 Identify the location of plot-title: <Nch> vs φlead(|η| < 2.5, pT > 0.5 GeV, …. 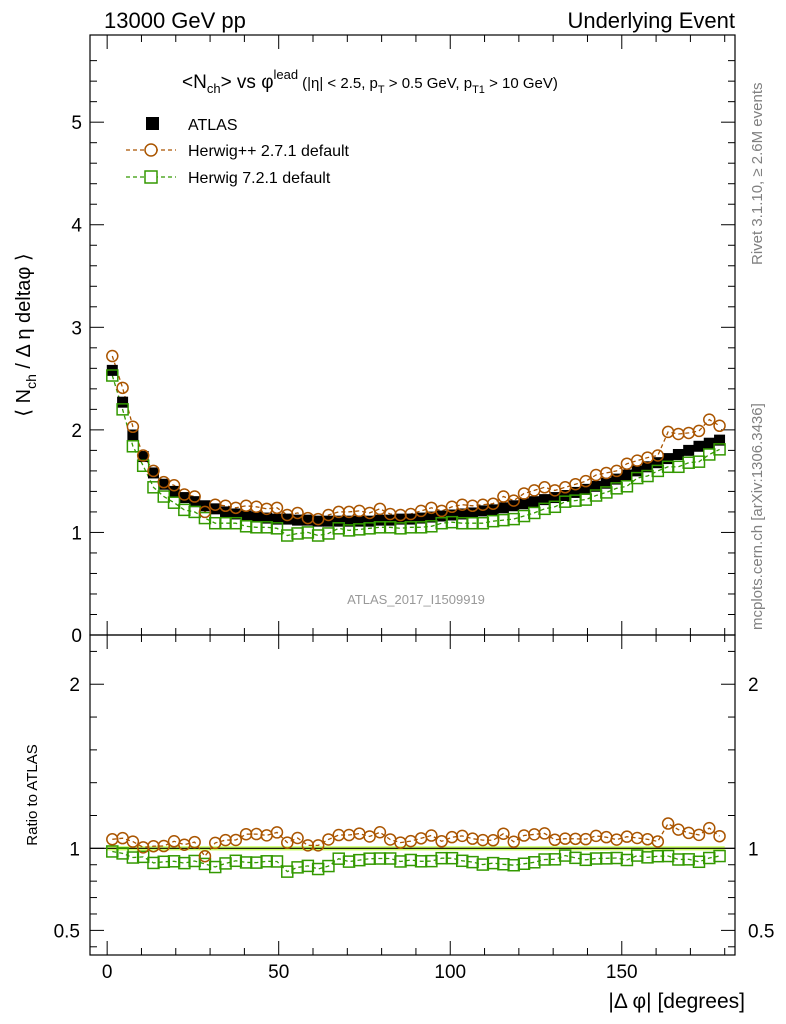
(370, 81).